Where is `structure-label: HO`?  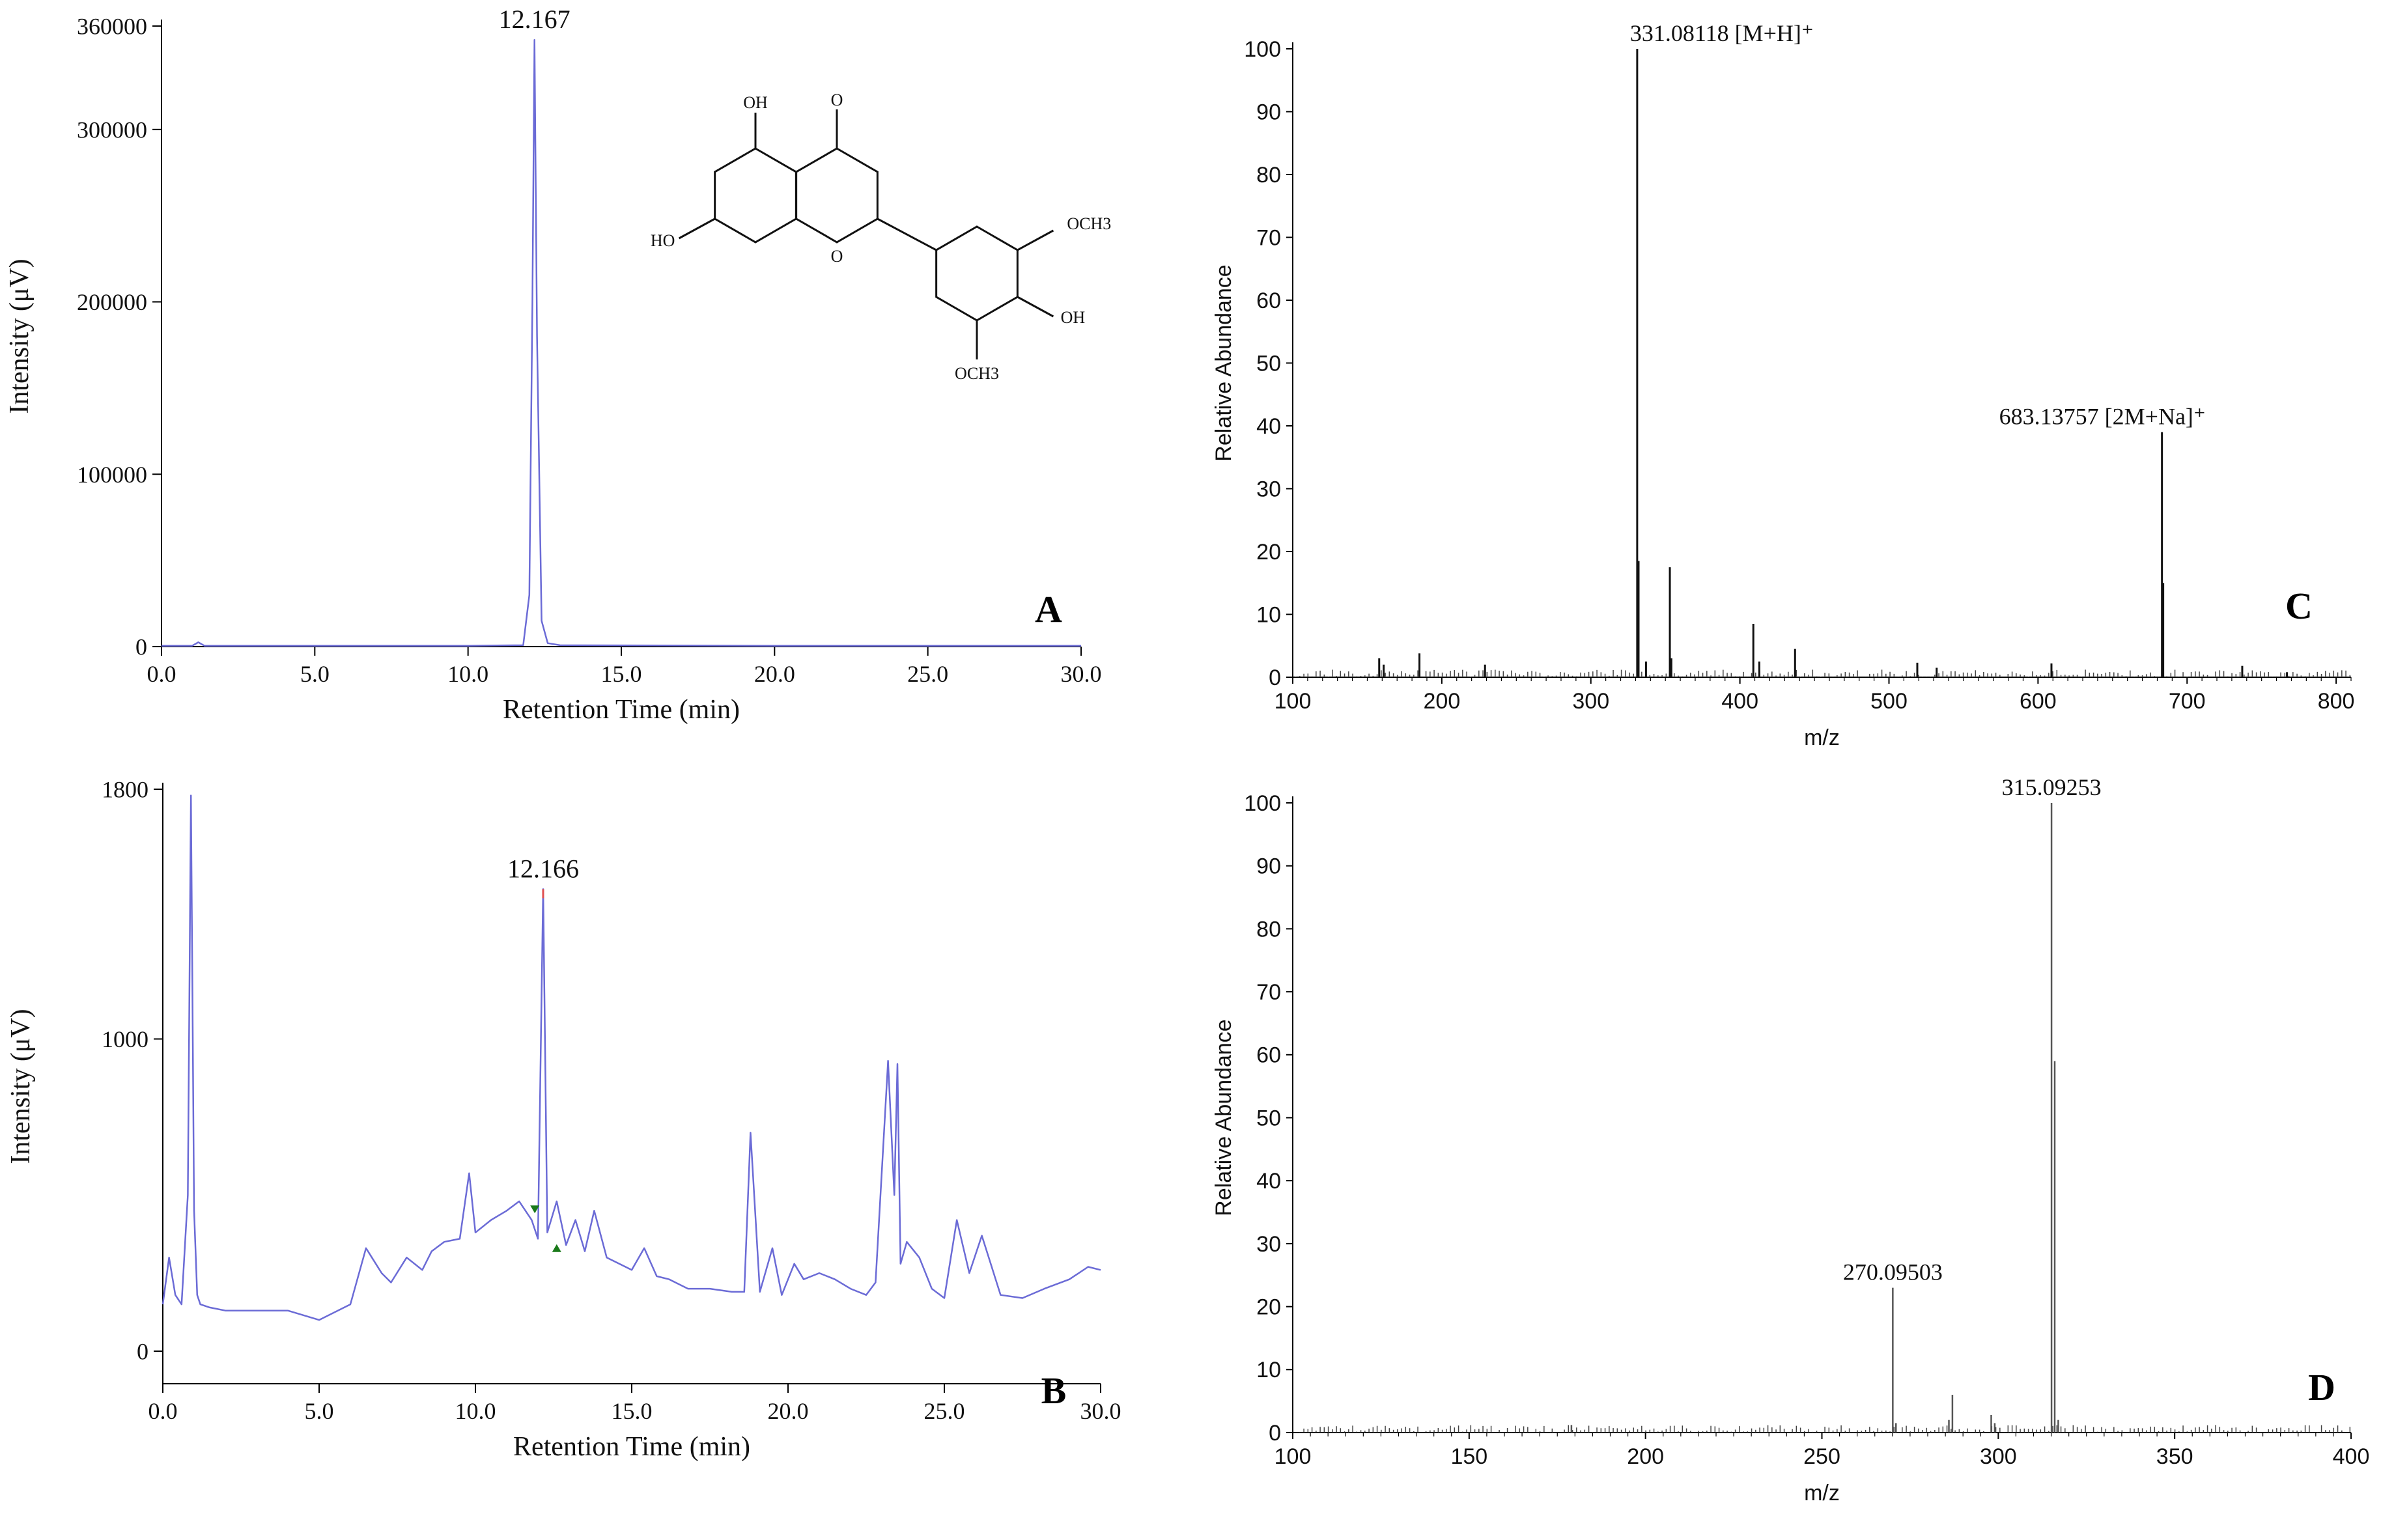 structure-label: HO is located at coordinates (663, 241).